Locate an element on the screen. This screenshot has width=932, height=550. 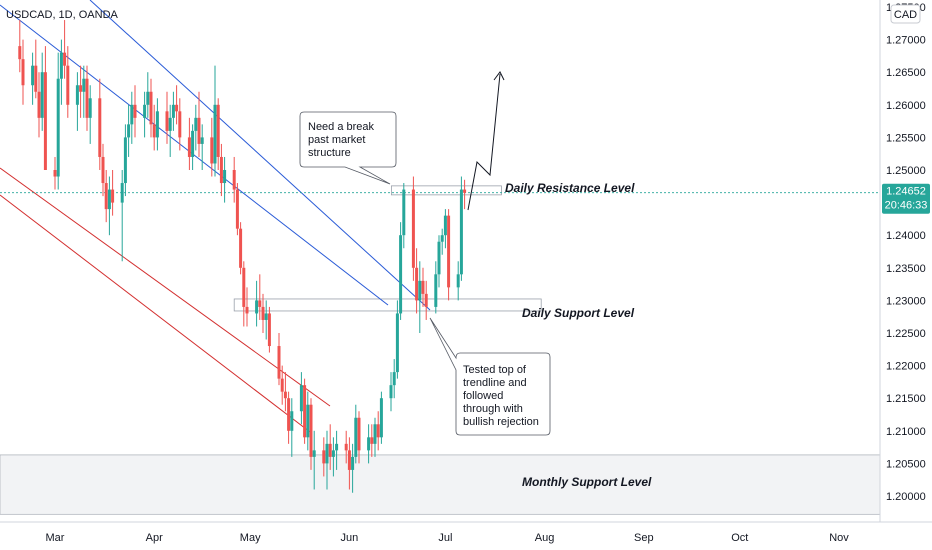
currency-button: CAD is located at coordinates (905, 14).